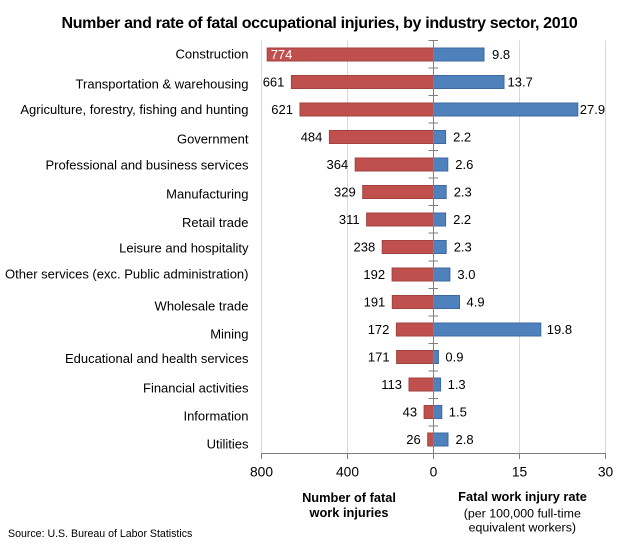  I want to click on svg-text: 2.8, so click(465, 439).